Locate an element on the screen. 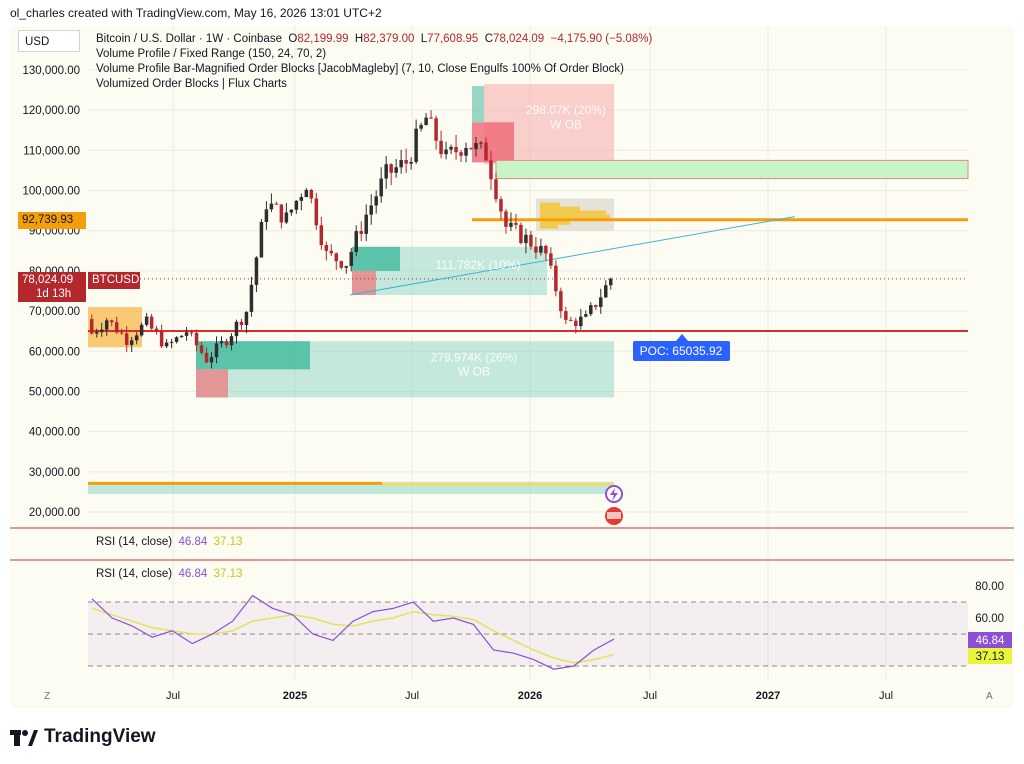 This screenshot has height=764, width=1024. ob-zone-middle-core is located at coordinates (376, 258).